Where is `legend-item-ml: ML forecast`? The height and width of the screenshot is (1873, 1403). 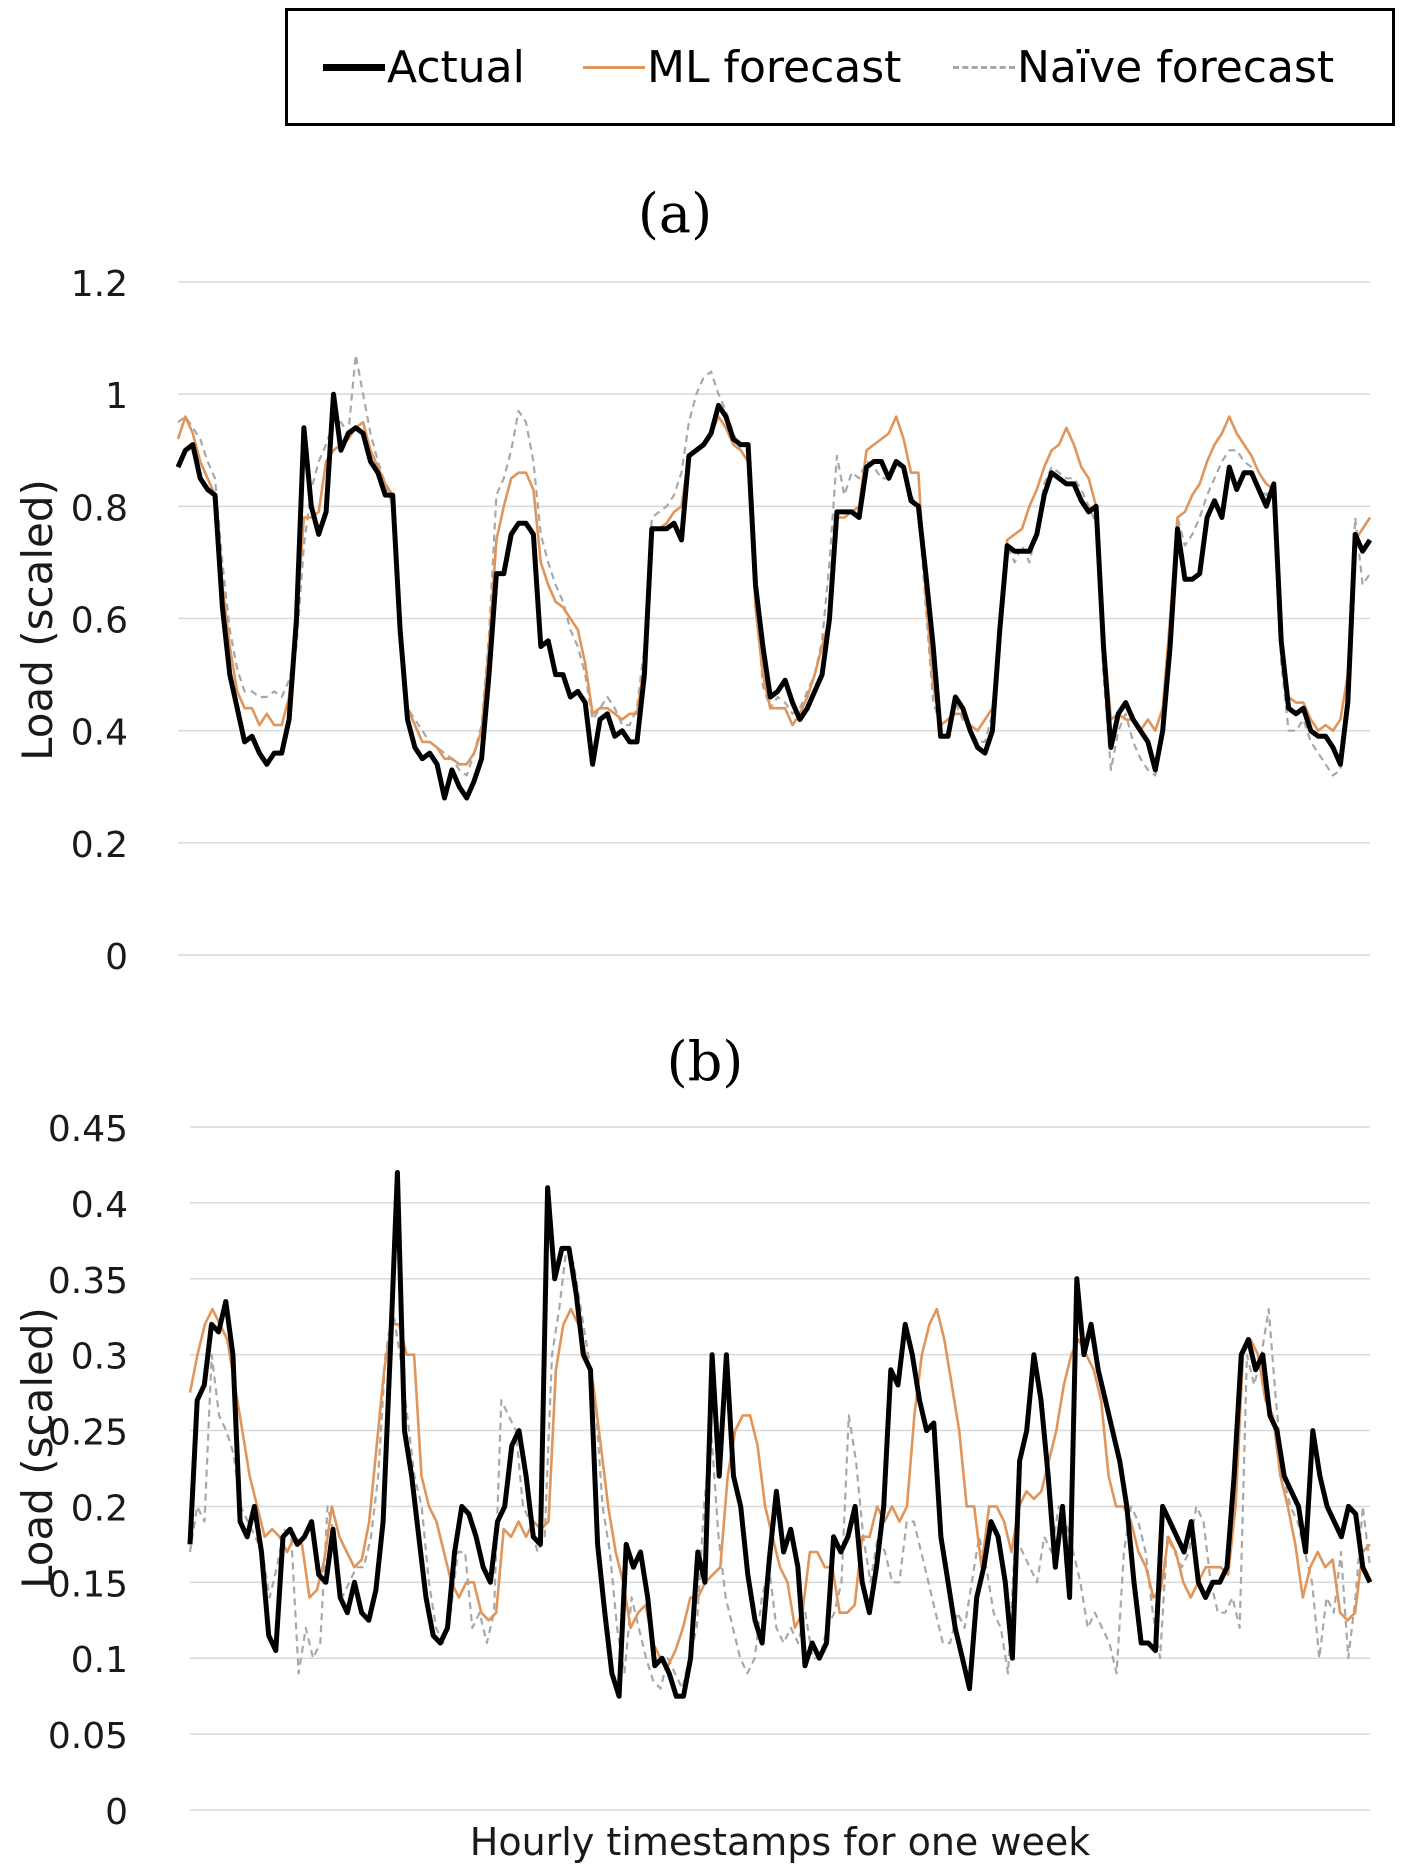 legend-item-ml: ML forecast is located at coordinates (742, 67).